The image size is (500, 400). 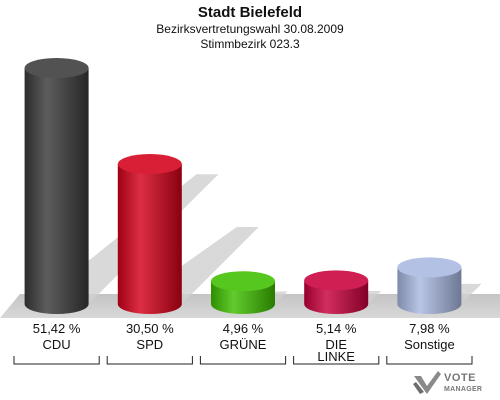 I want to click on category-label: GRÜNE, so click(x=243, y=344).